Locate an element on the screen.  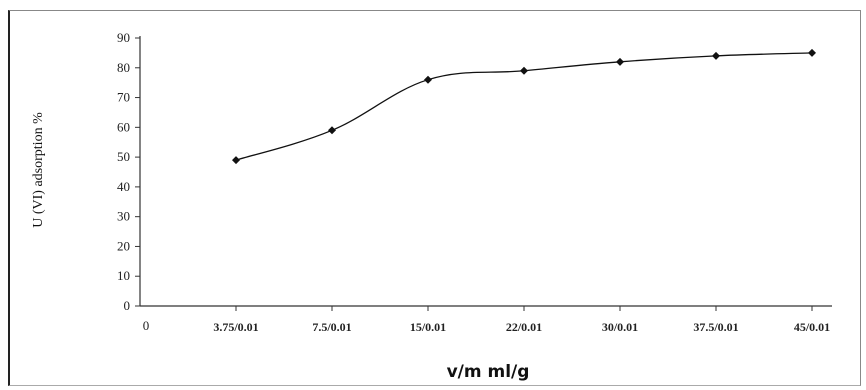
x-axis-label: v/m ml/g is located at coordinates (488, 372).